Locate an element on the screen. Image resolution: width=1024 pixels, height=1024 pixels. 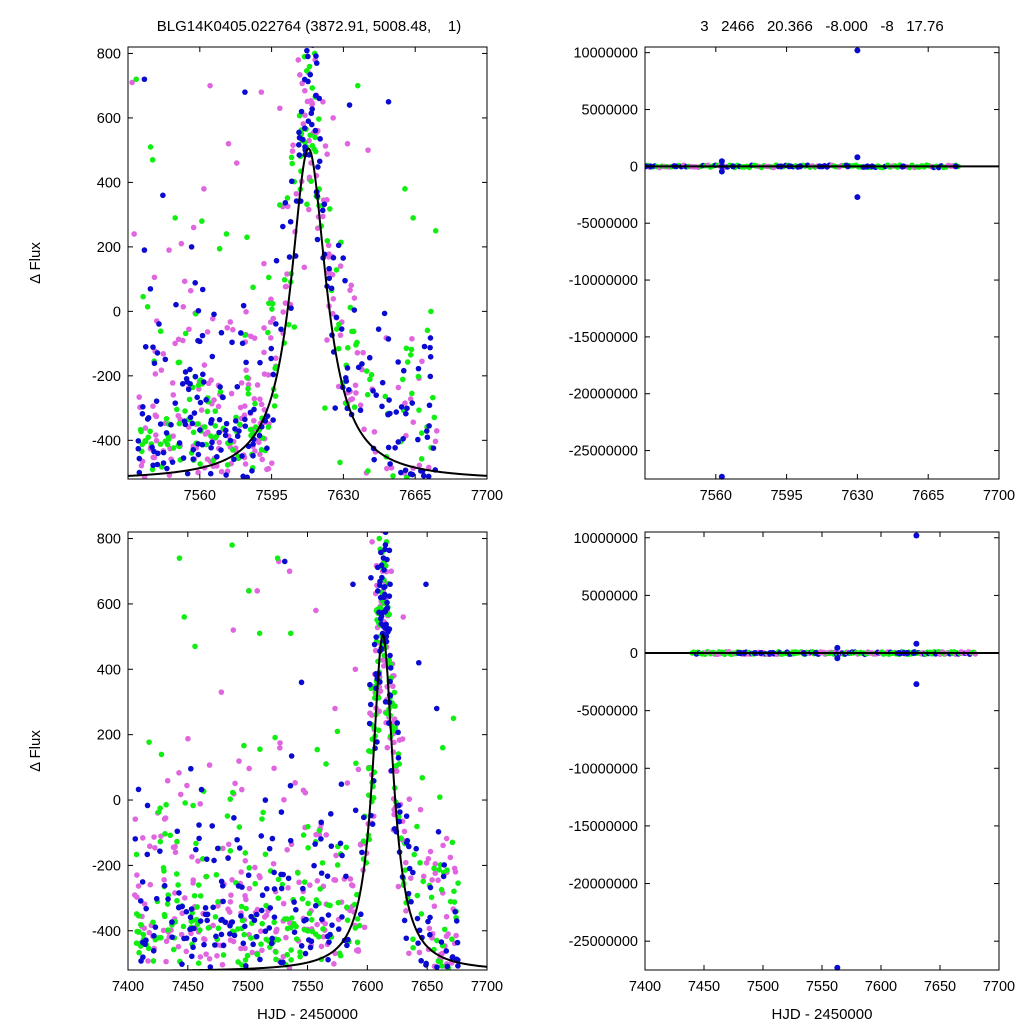
y-tick-label: -400 is located at coordinates (106, 441).